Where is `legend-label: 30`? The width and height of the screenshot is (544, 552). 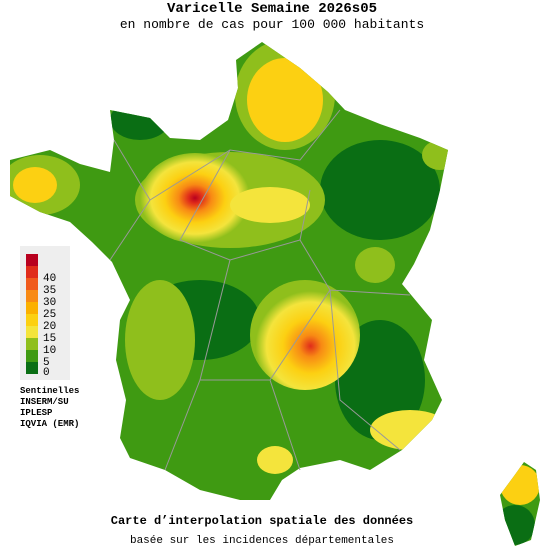
legend-label: 30 is located at coordinates (49, 303).